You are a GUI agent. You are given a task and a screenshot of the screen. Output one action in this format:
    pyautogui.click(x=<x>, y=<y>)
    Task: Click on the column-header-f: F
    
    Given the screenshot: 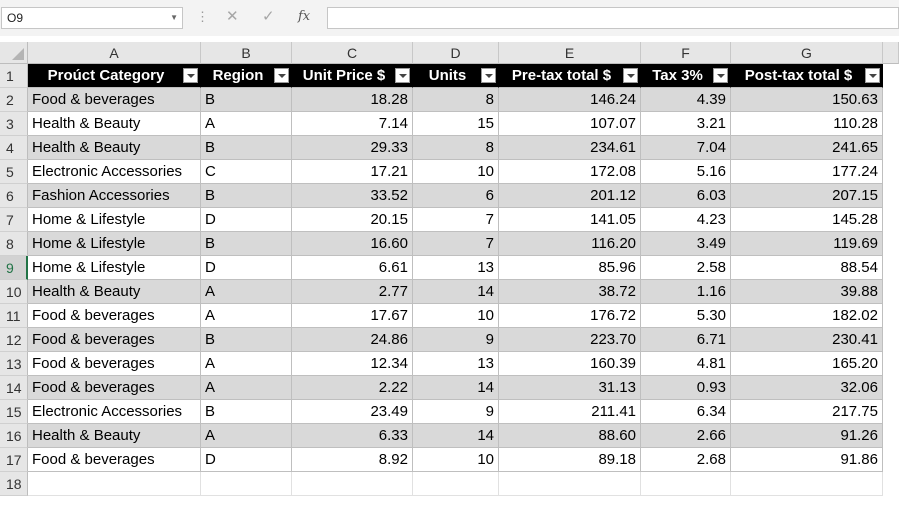 What is the action you would take?
    pyautogui.click(x=686, y=53)
    